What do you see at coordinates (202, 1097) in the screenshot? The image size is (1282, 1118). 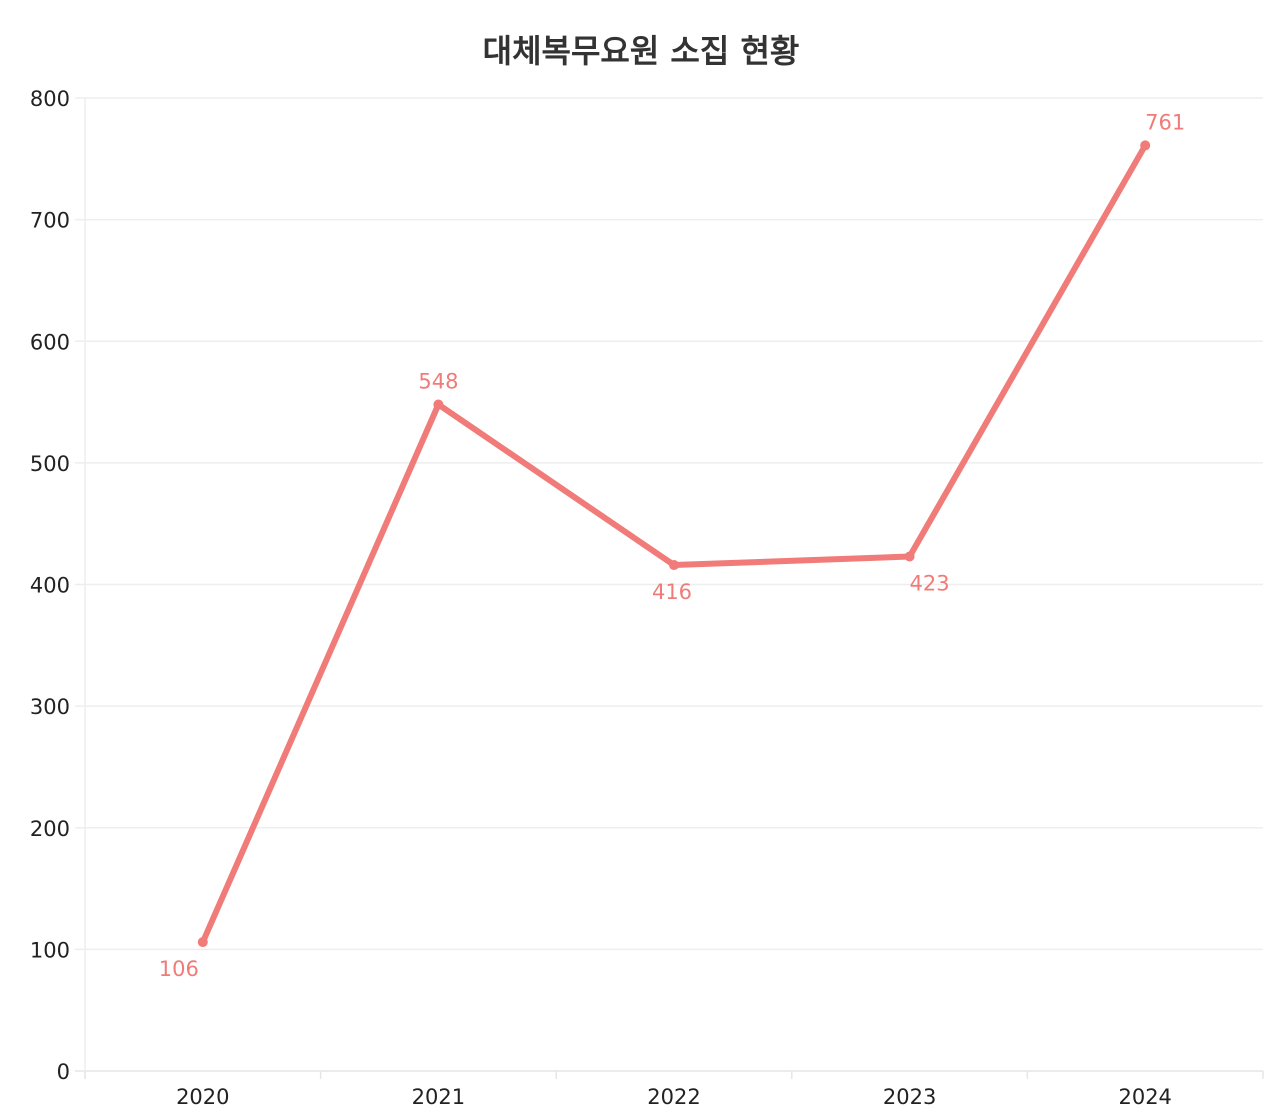 I see `x-tick-label: 2020` at bounding box center [202, 1097].